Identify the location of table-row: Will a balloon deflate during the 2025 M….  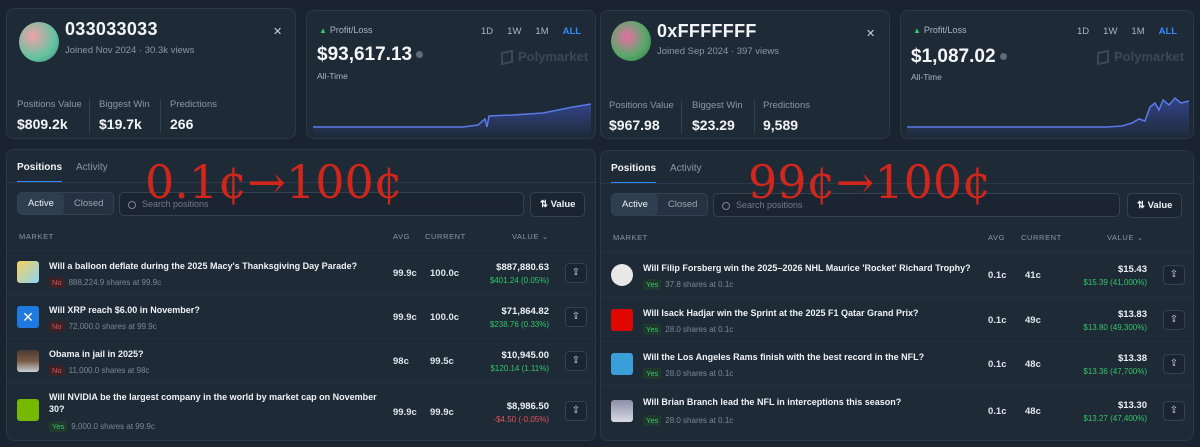
(302, 272).